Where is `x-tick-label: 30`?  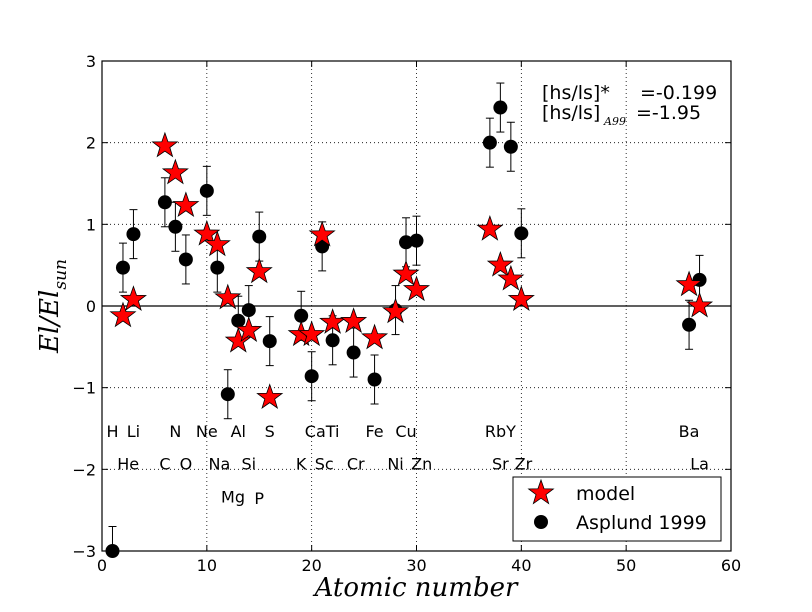
x-tick-label: 30 is located at coordinates (416, 565).